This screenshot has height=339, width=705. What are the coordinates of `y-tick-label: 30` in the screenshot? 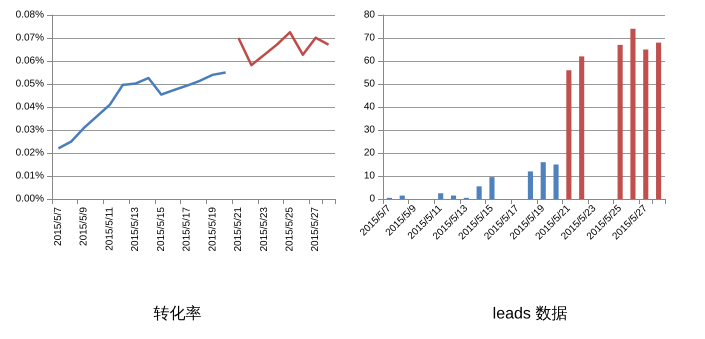 It's located at (370, 130).